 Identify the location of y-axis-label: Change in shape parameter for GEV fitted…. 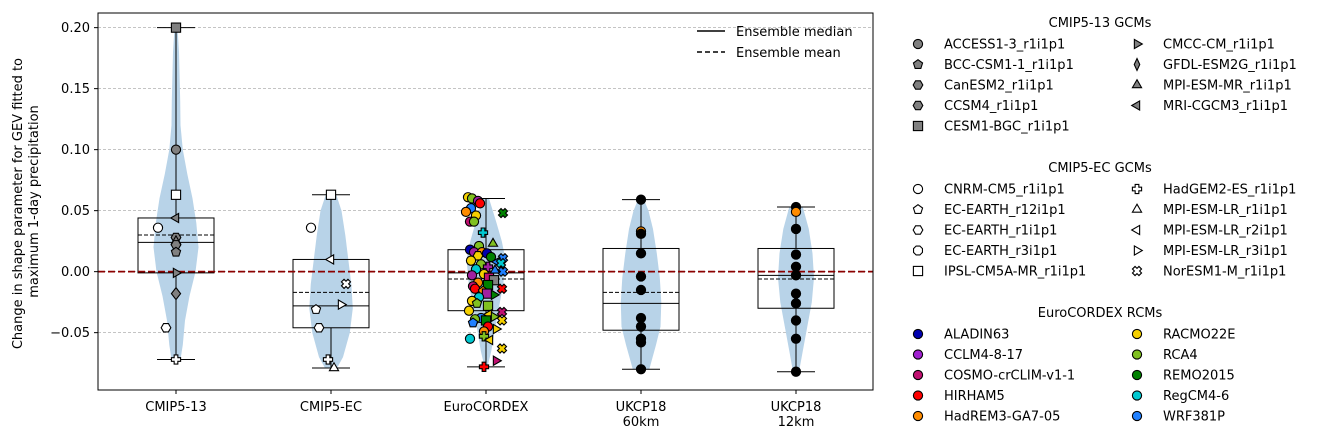
(26, 201).